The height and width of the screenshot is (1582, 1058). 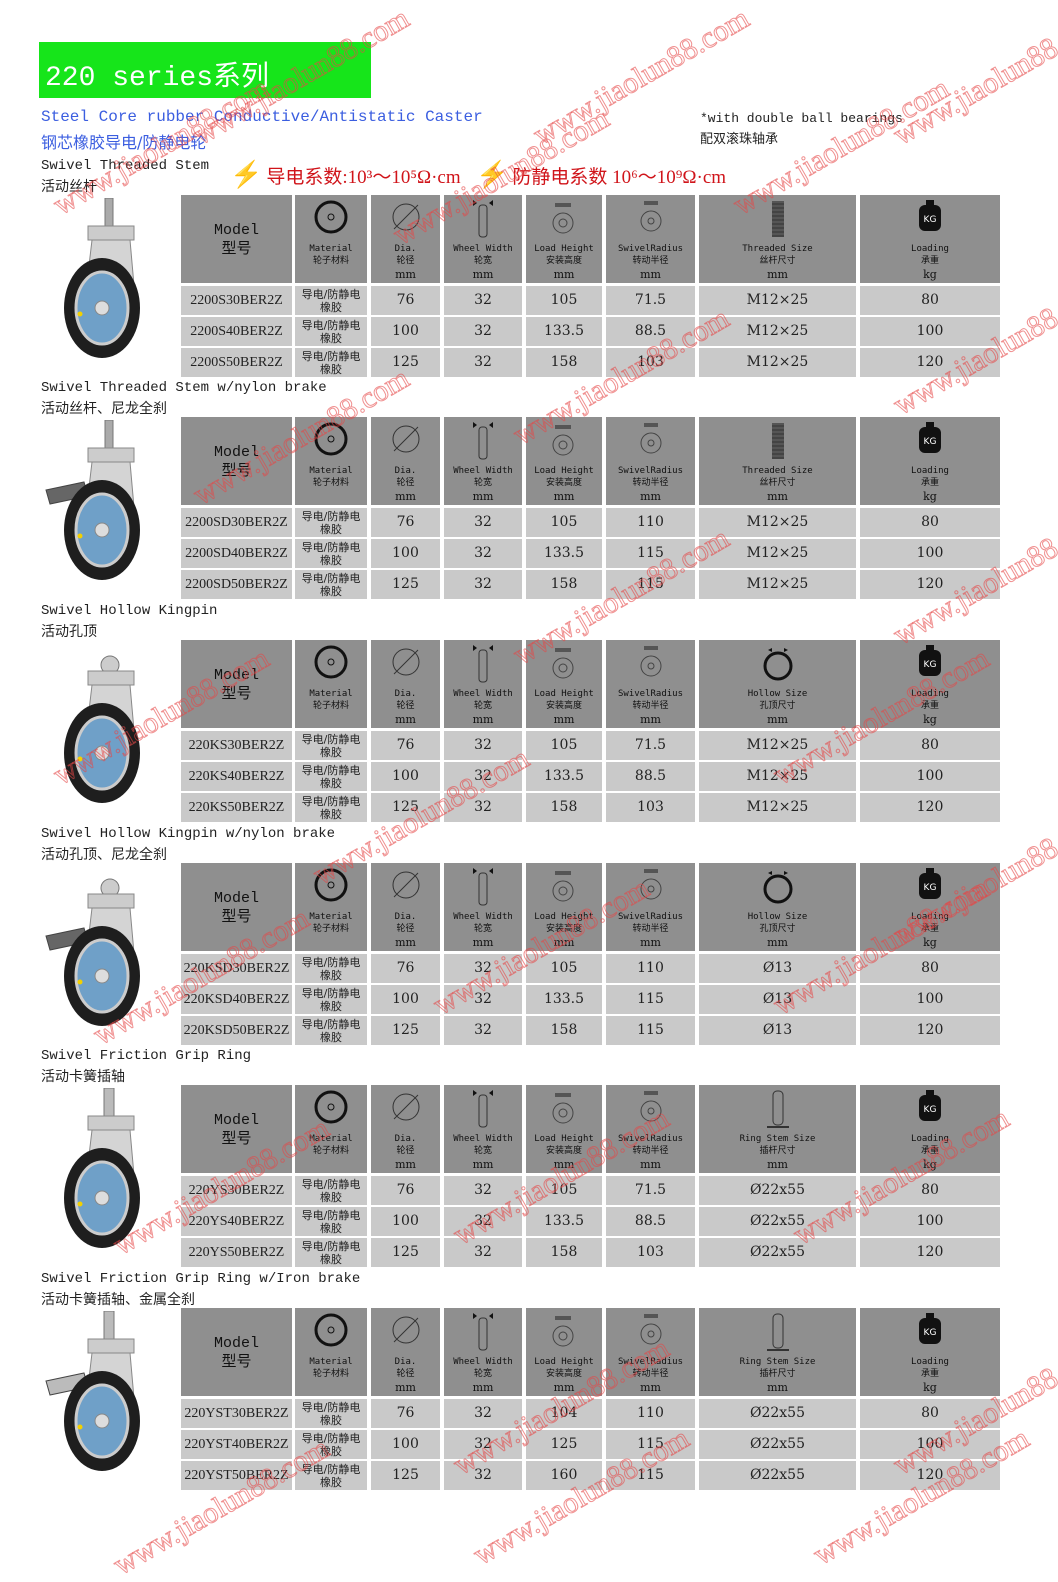 I want to click on cell-swivel-radius: 71.5, so click(x=650, y=745).